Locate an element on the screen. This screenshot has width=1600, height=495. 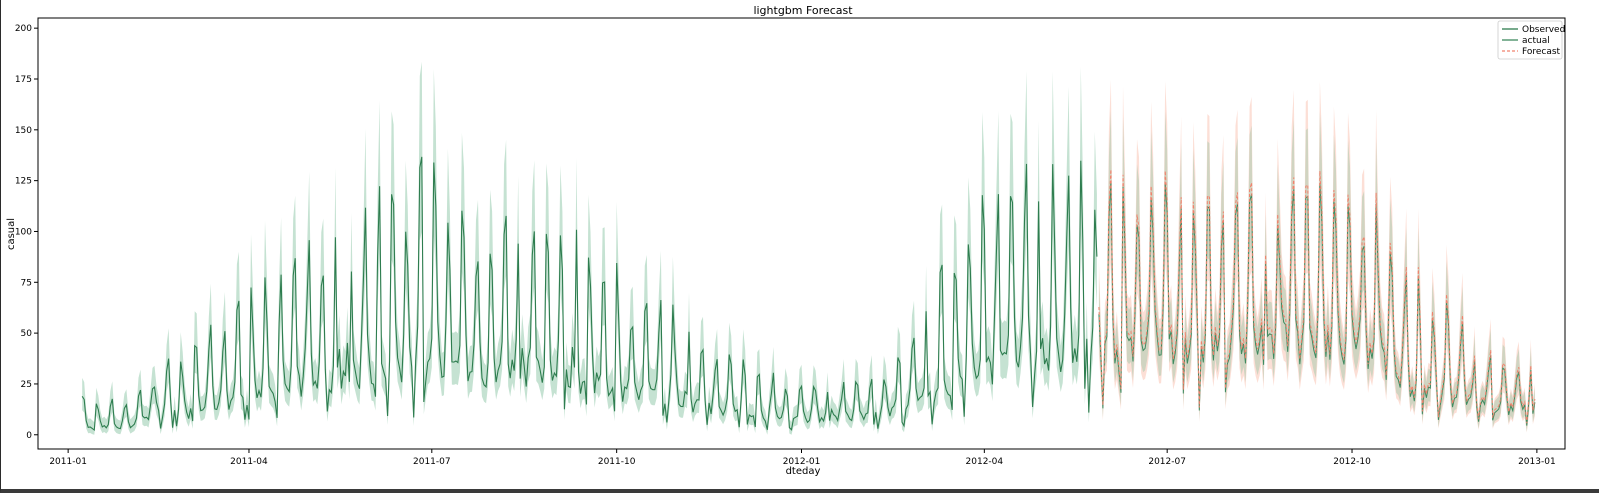
y-tick-label: 150 is located at coordinates (23, 131).